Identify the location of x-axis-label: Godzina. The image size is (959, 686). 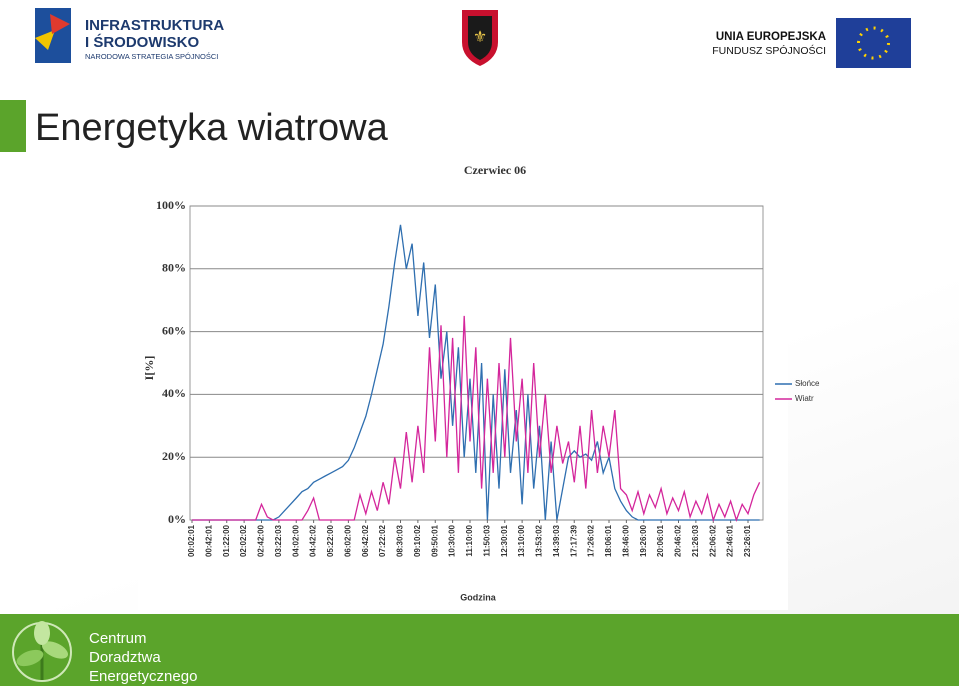
(478, 597).